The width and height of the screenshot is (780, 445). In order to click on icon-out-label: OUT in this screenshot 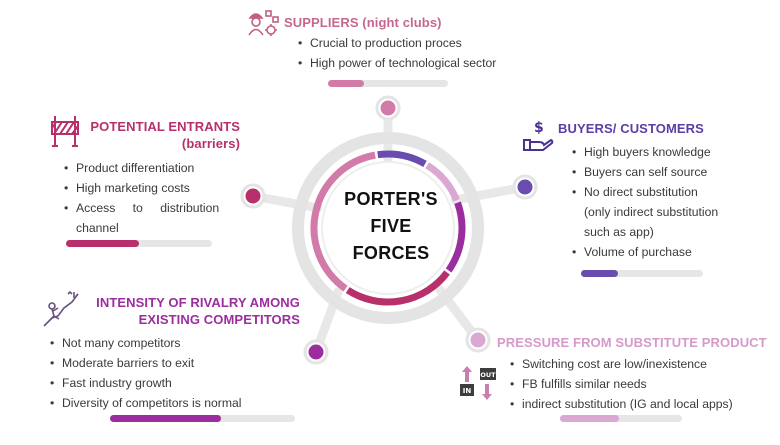, I will do `click(488, 375)`.